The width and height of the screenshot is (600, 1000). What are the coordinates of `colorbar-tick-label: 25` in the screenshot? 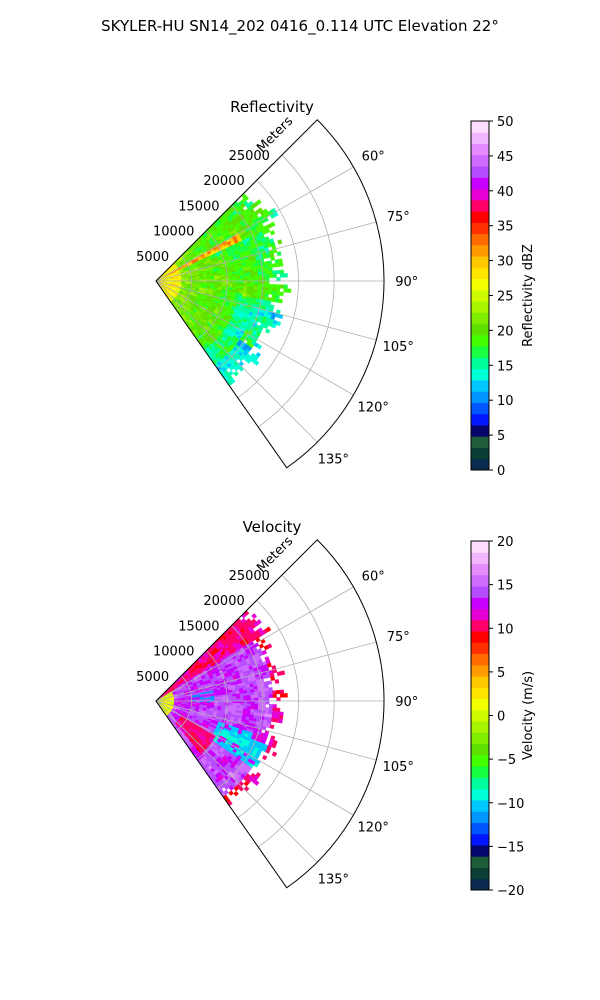 It's located at (505, 297).